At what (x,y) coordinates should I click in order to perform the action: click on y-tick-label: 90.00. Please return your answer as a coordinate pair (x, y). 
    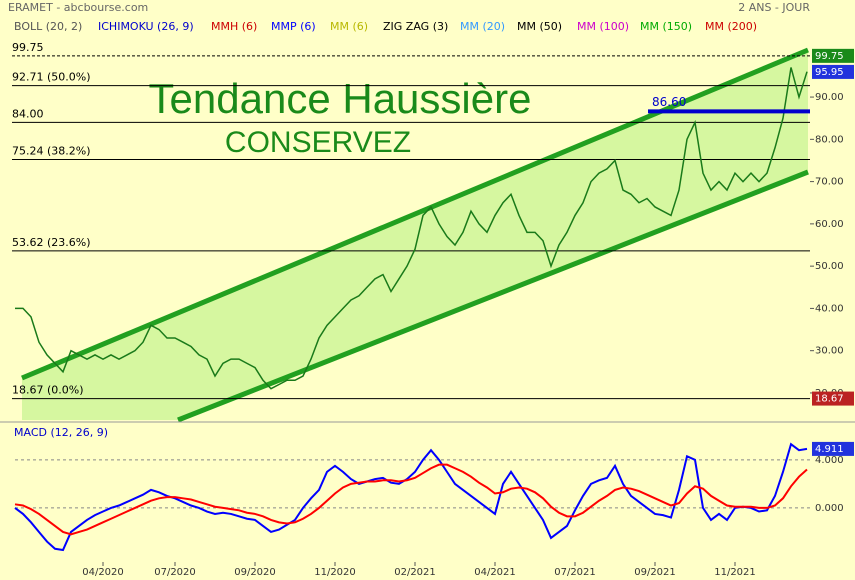
    Looking at the image, I should click on (829, 97).